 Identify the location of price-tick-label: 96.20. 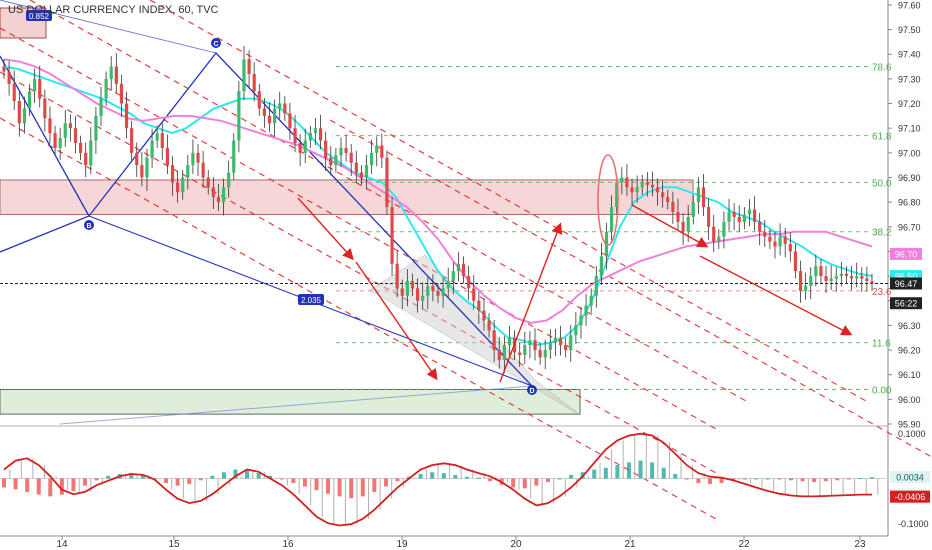
(909, 351).